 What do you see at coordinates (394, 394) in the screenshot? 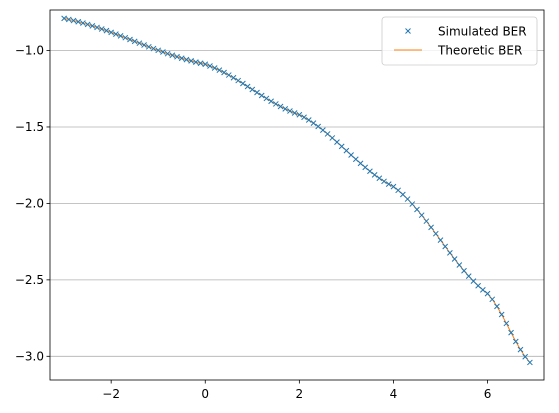
I see `x-tick-label: 4` at bounding box center [394, 394].